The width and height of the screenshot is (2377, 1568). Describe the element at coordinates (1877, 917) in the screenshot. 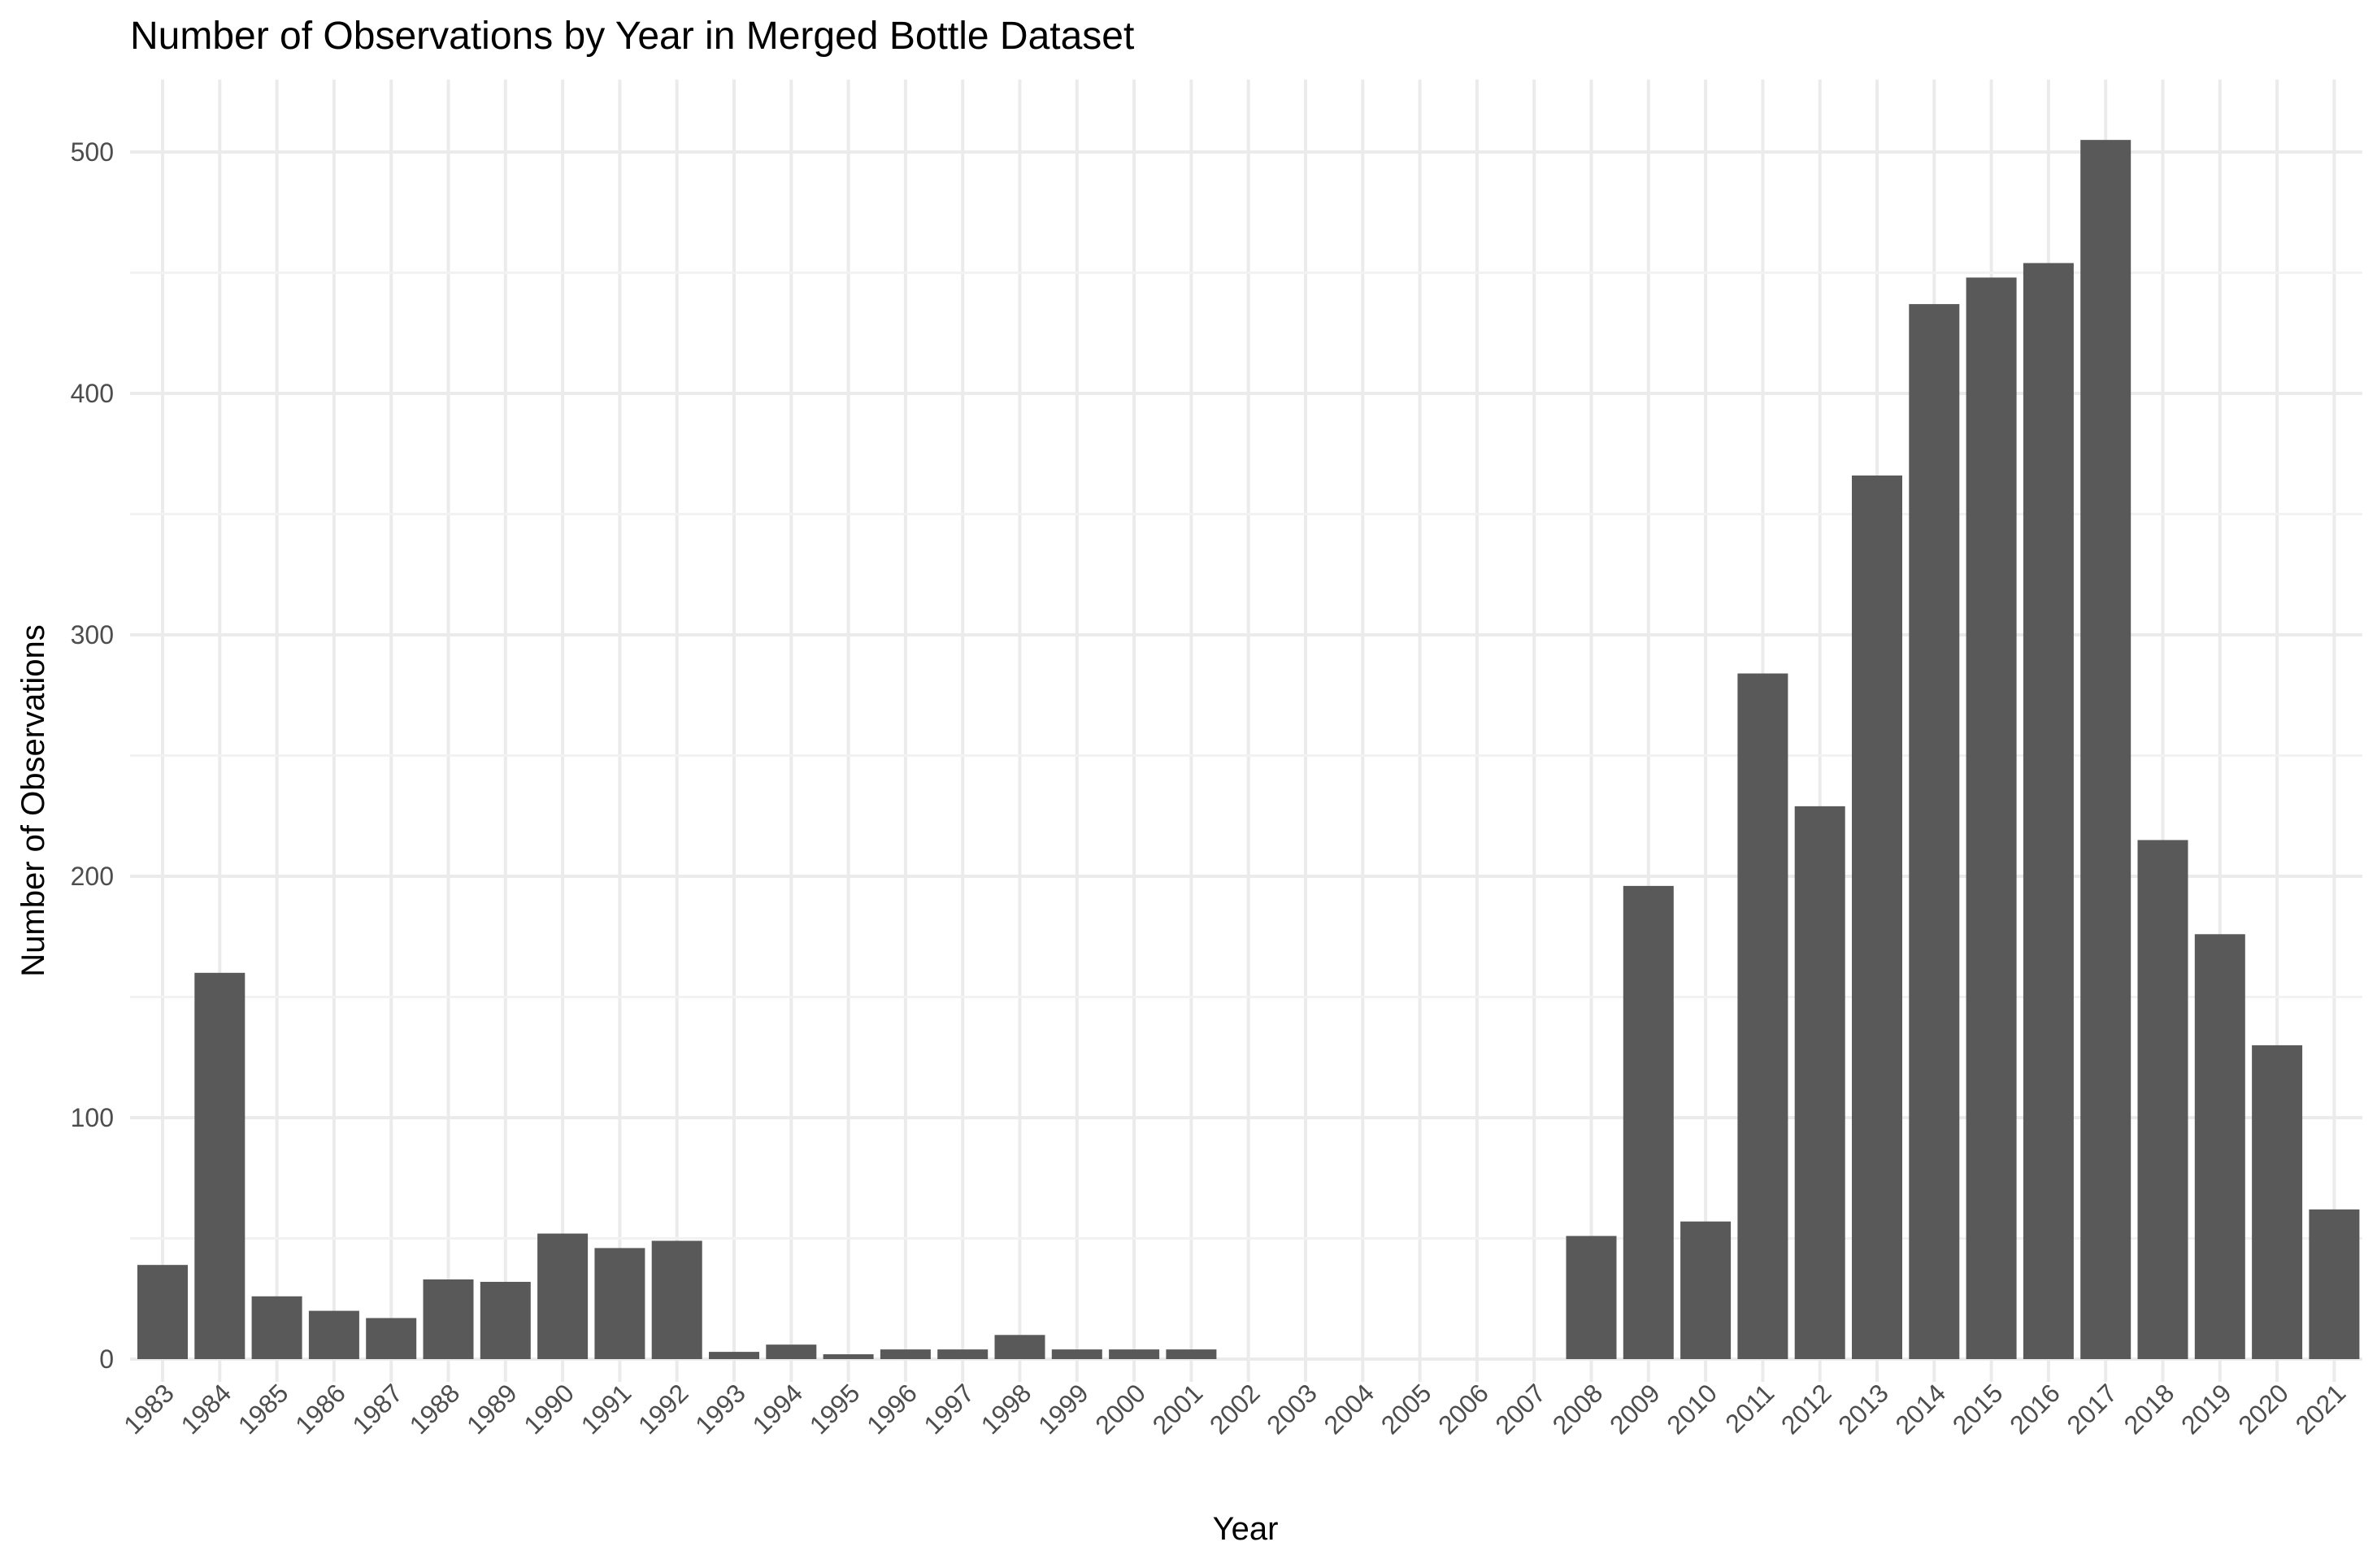

I see `bar-2013` at that location.